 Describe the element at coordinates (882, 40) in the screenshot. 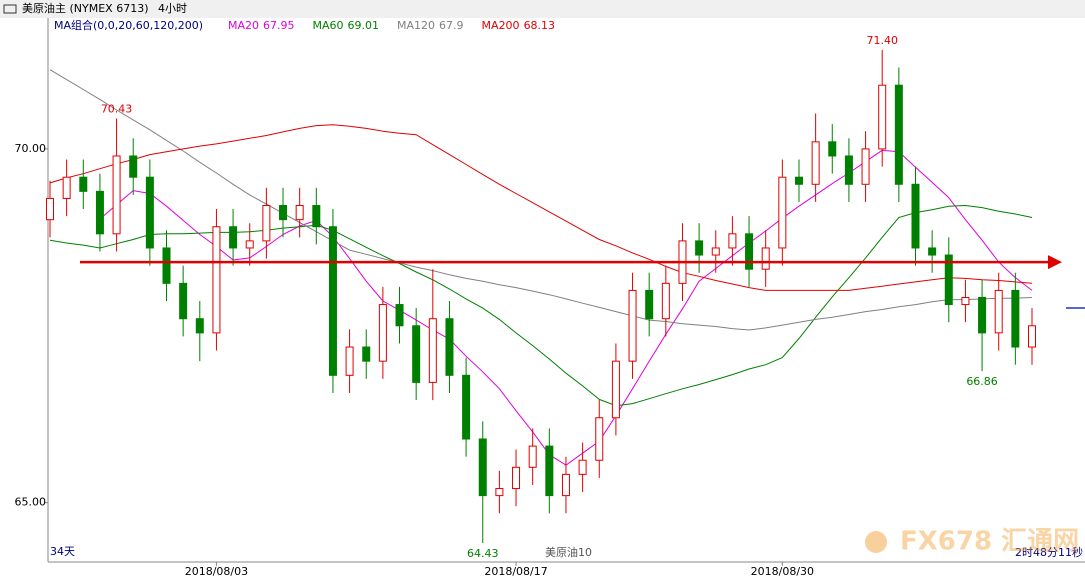

I see `high-label: 71.40` at that location.